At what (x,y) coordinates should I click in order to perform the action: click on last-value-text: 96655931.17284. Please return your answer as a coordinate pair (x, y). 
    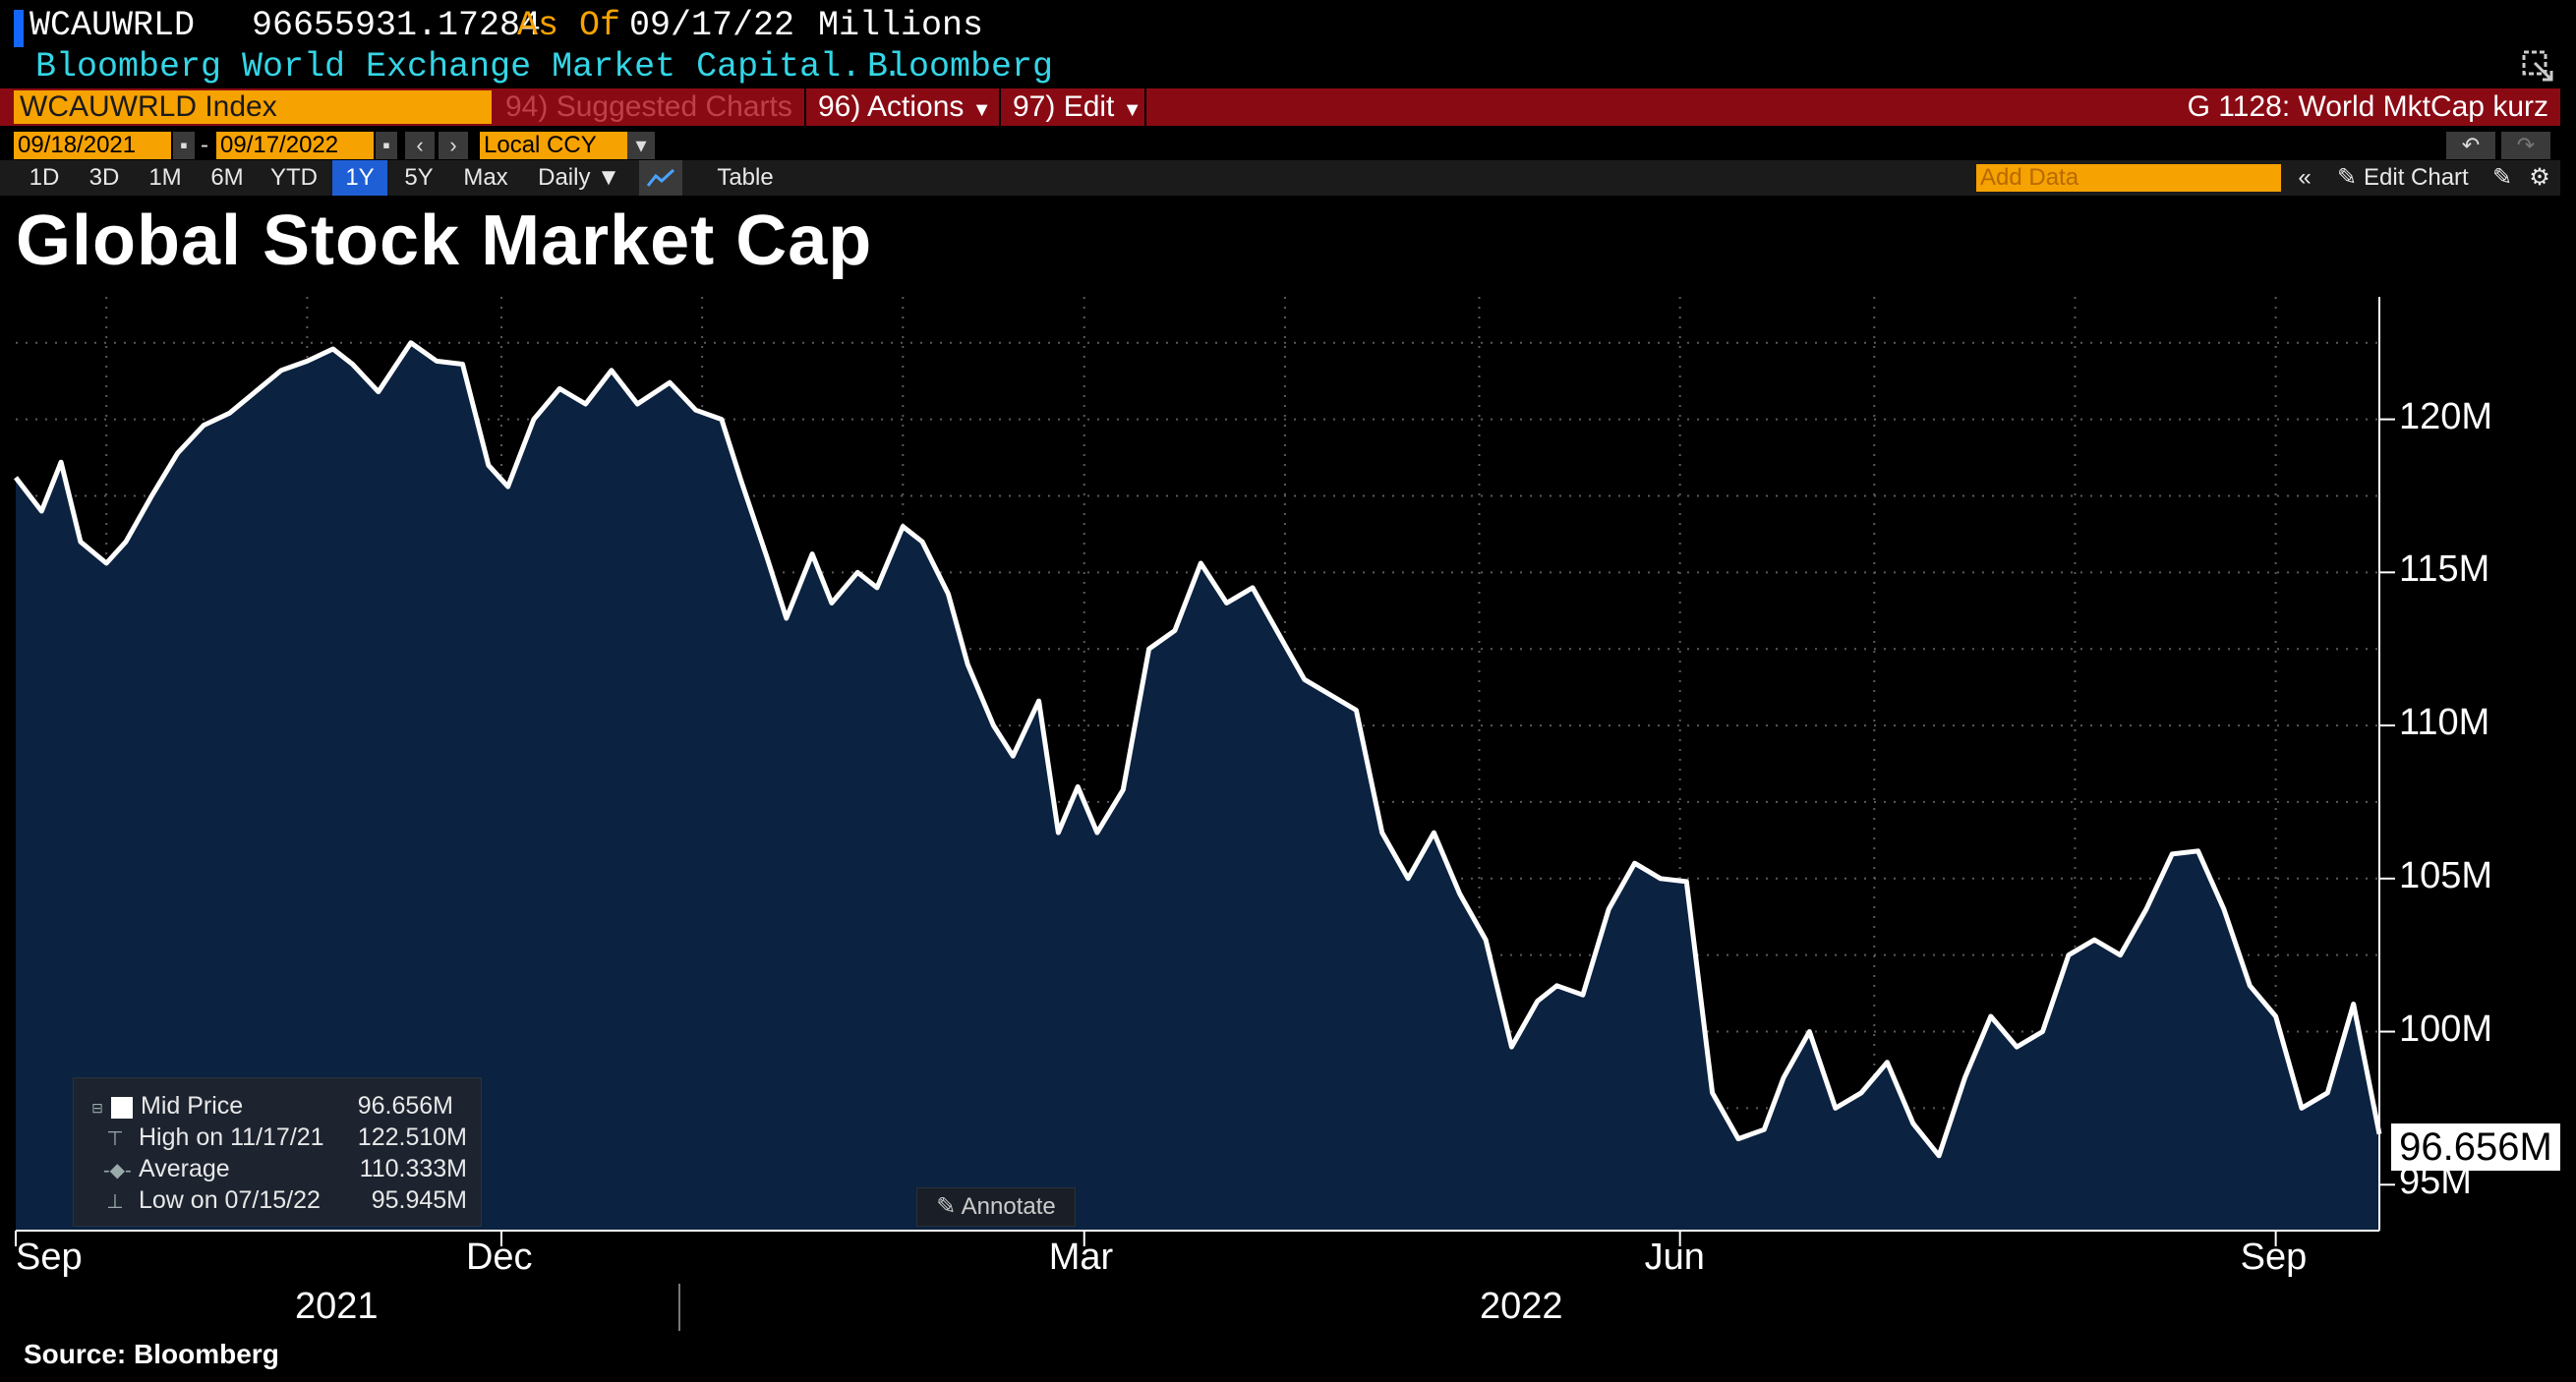
    Looking at the image, I should click on (397, 26).